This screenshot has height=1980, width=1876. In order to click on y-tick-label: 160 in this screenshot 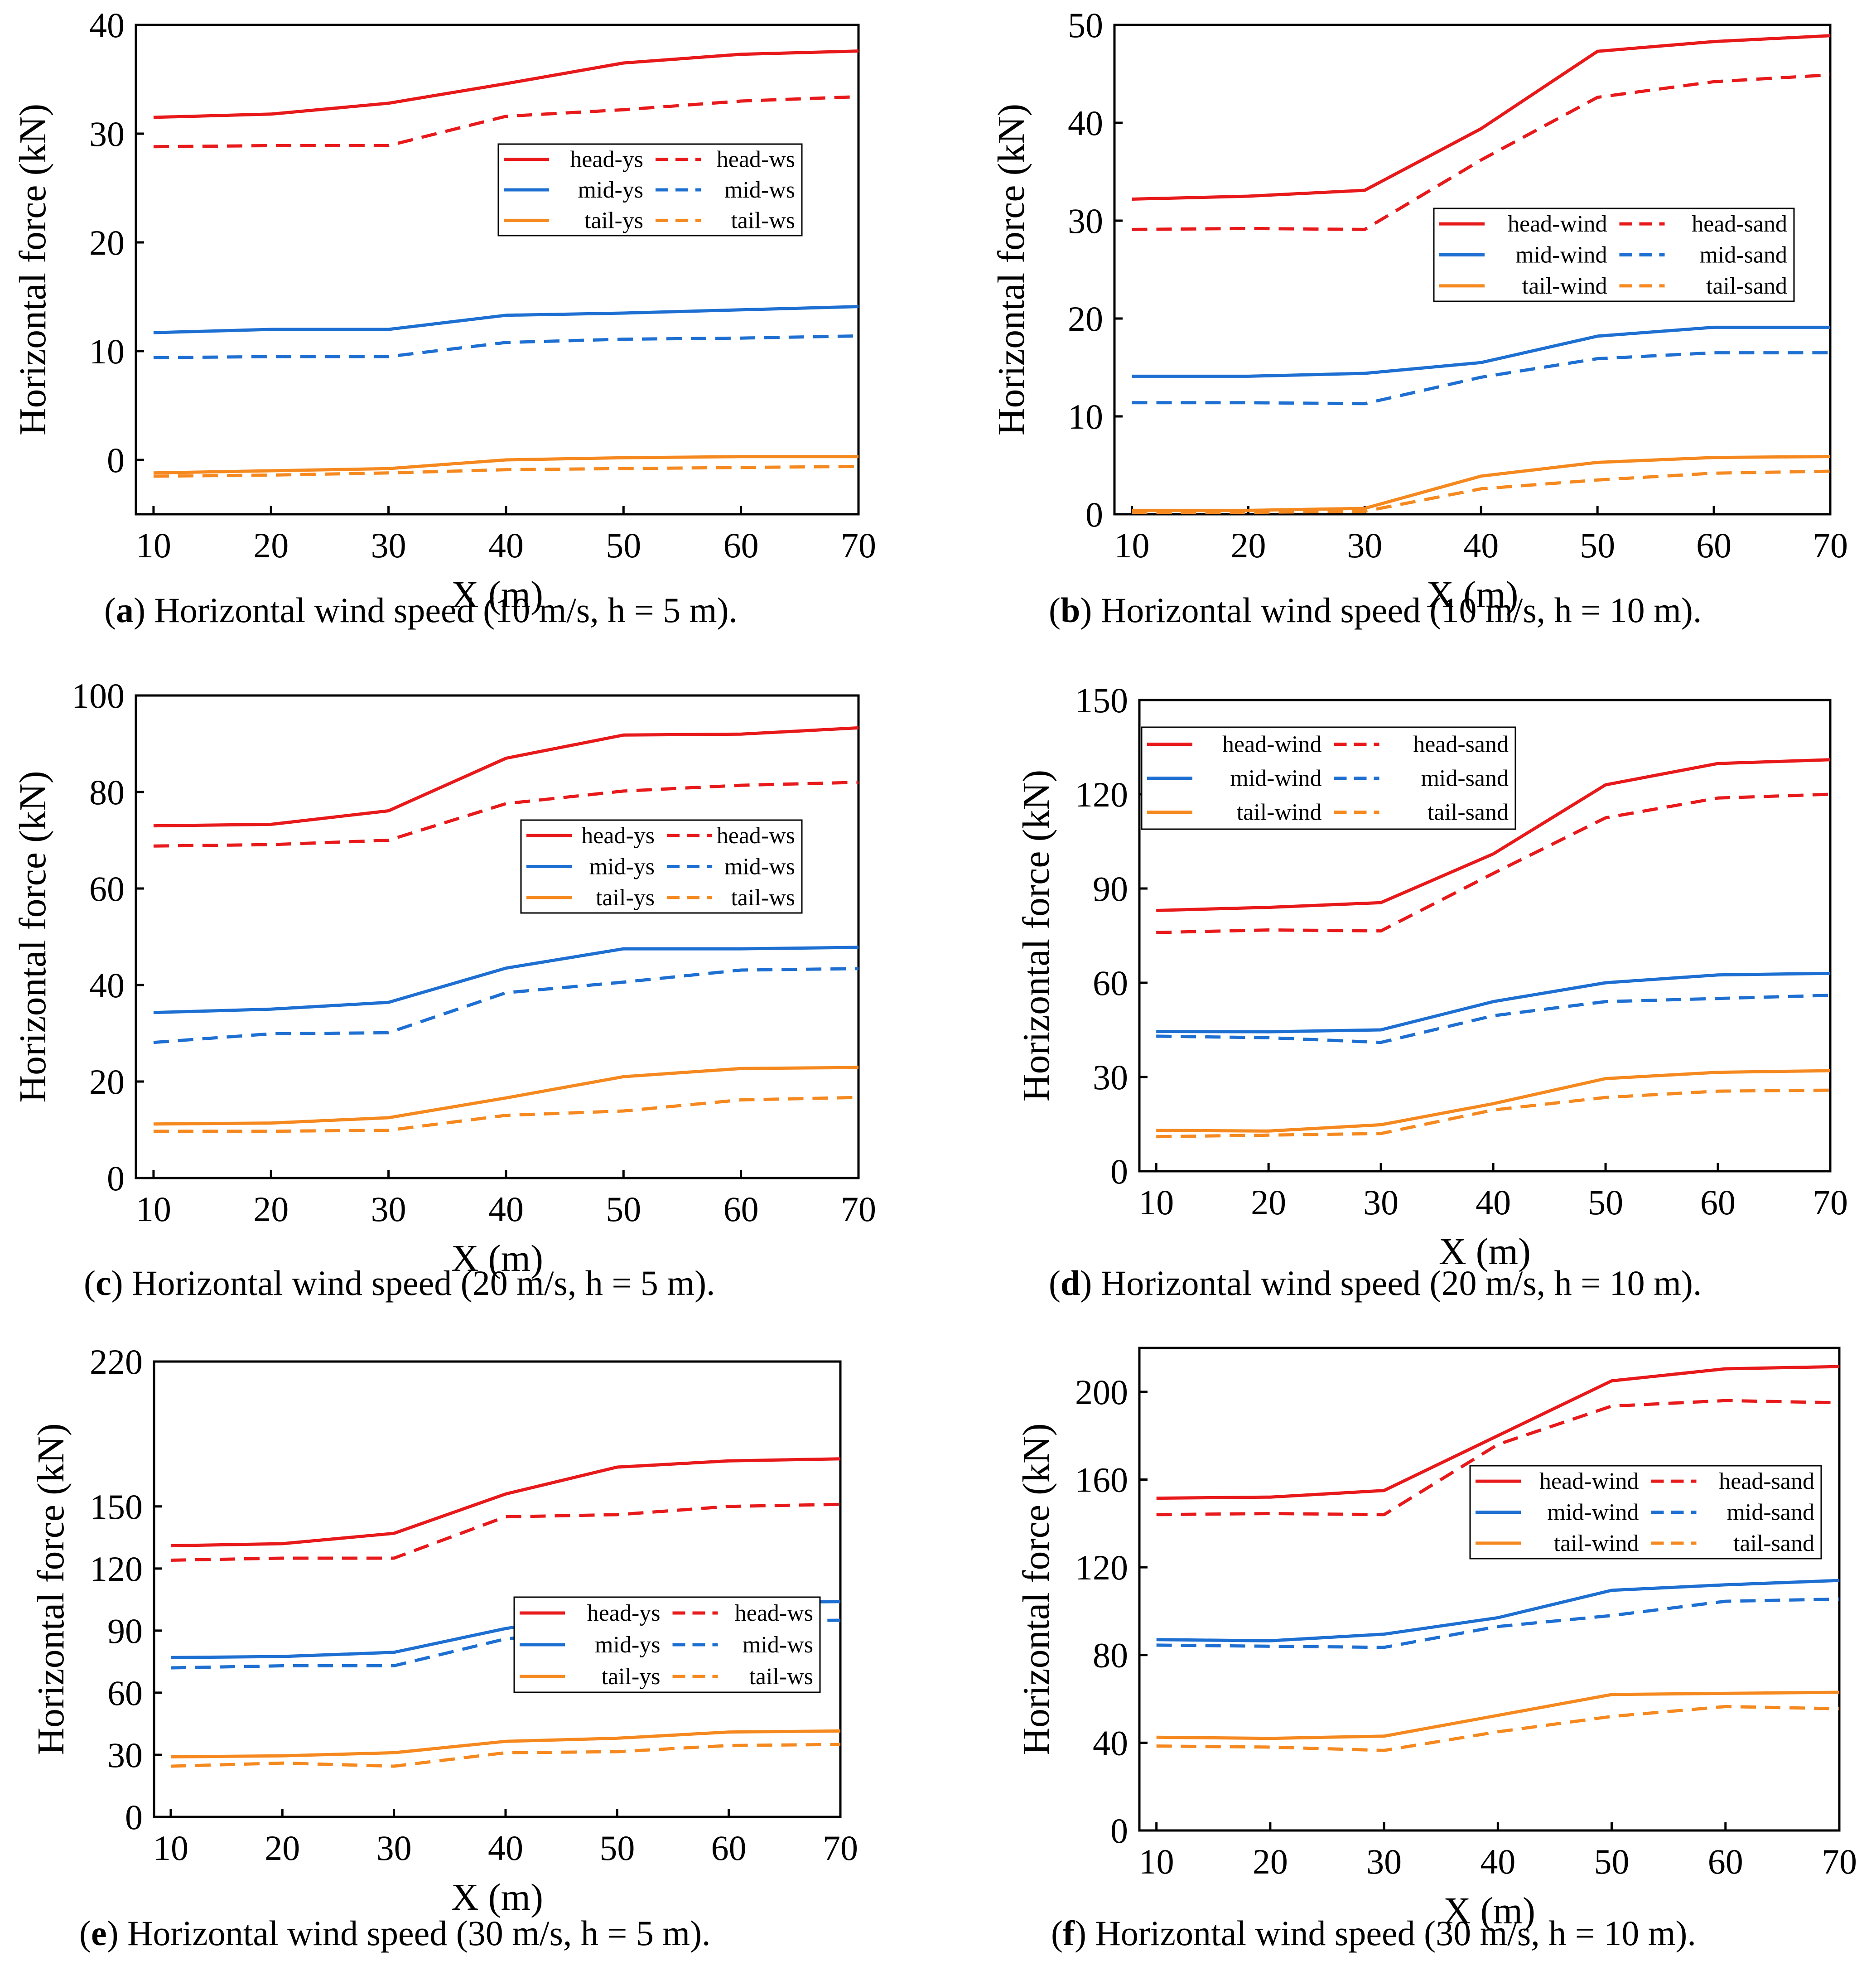, I will do `click(1101, 1479)`.